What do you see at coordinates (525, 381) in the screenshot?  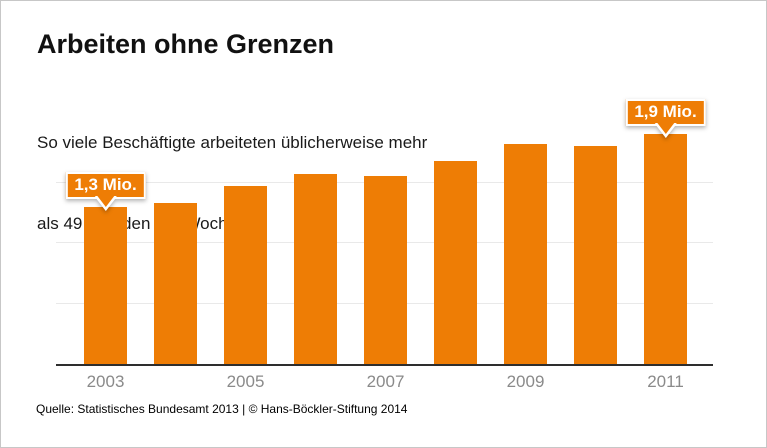 I see `x-tick-label-2009: 2009` at bounding box center [525, 381].